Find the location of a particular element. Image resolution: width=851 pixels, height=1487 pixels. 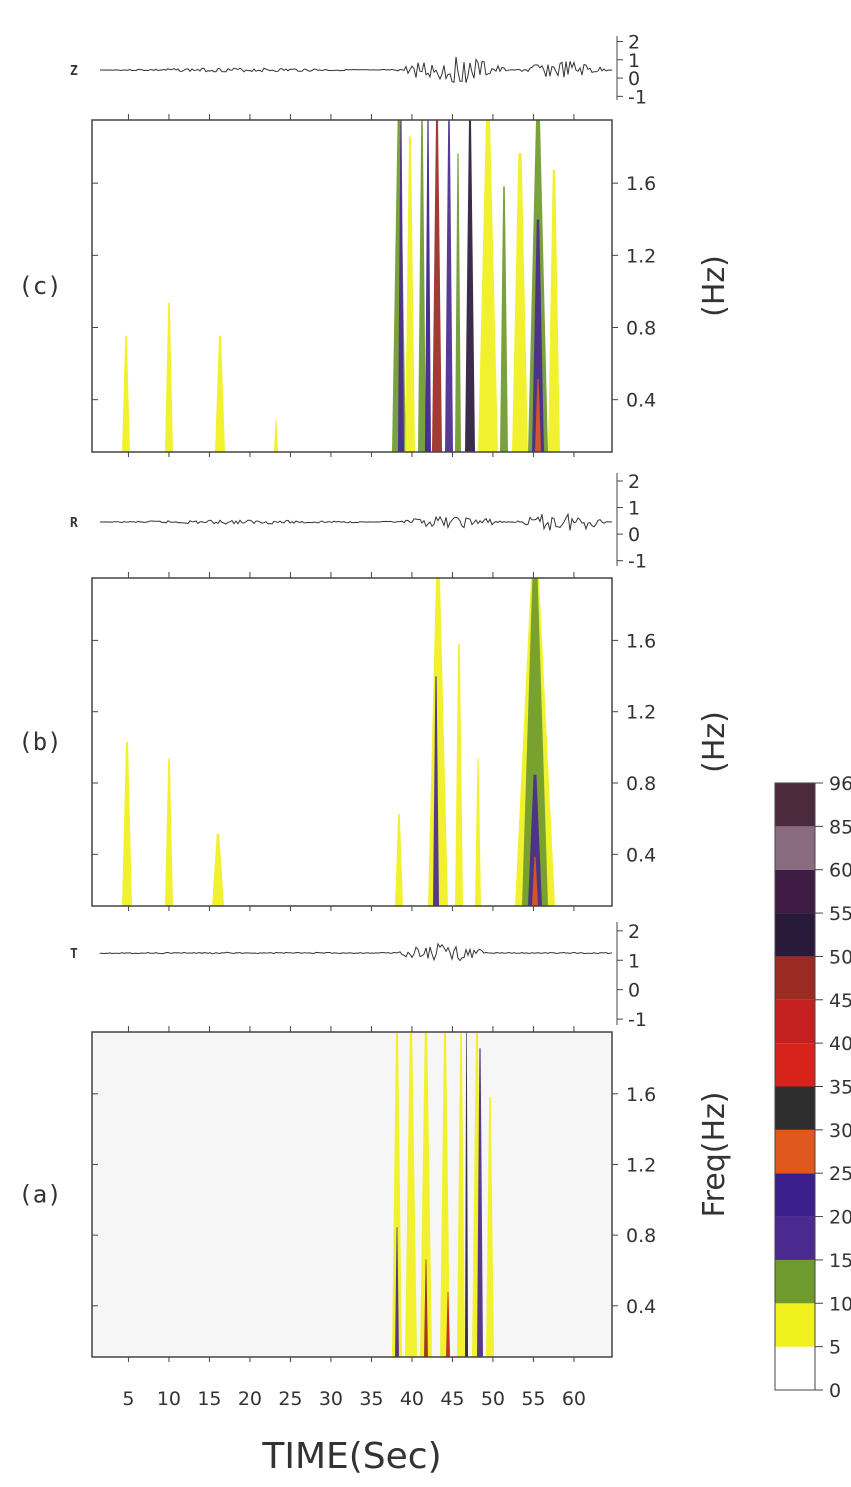

x-tick-label: 5 is located at coordinates (128, 1399).